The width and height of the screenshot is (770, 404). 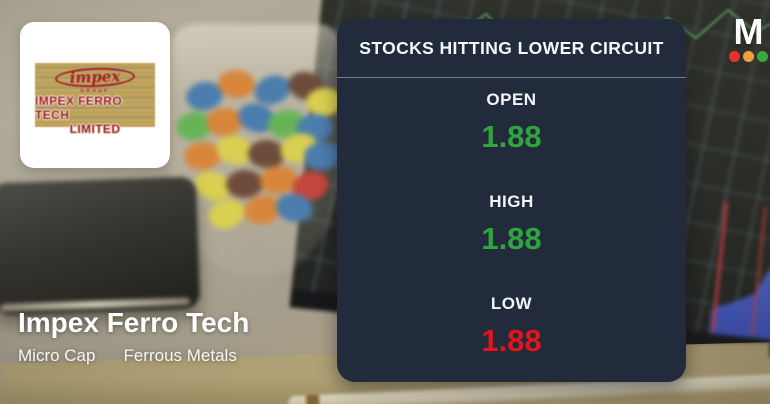 I want to click on tag-sector: Ferrous Metals, so click(x=180, y=355).